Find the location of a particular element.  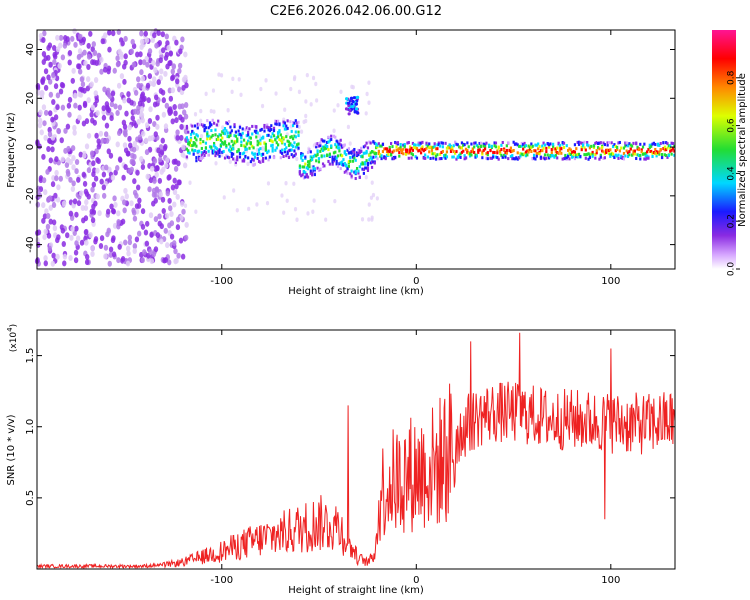

spectrogram-y-tick-label: -20 is located at coordinates (30, 196).